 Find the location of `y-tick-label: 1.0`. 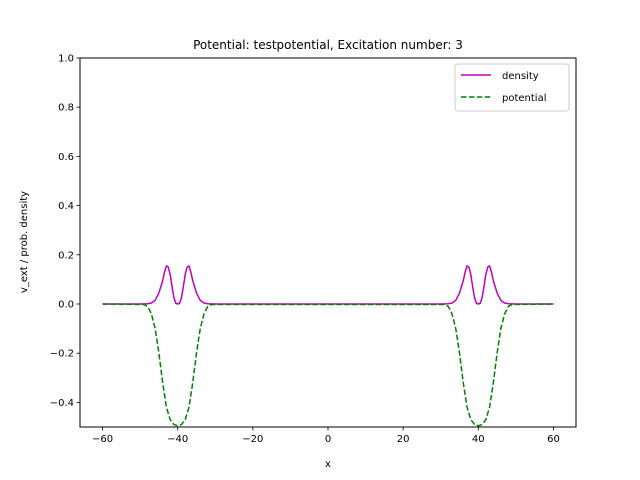

y-tick-label: 1.0 is located at coordinates (66, 59).